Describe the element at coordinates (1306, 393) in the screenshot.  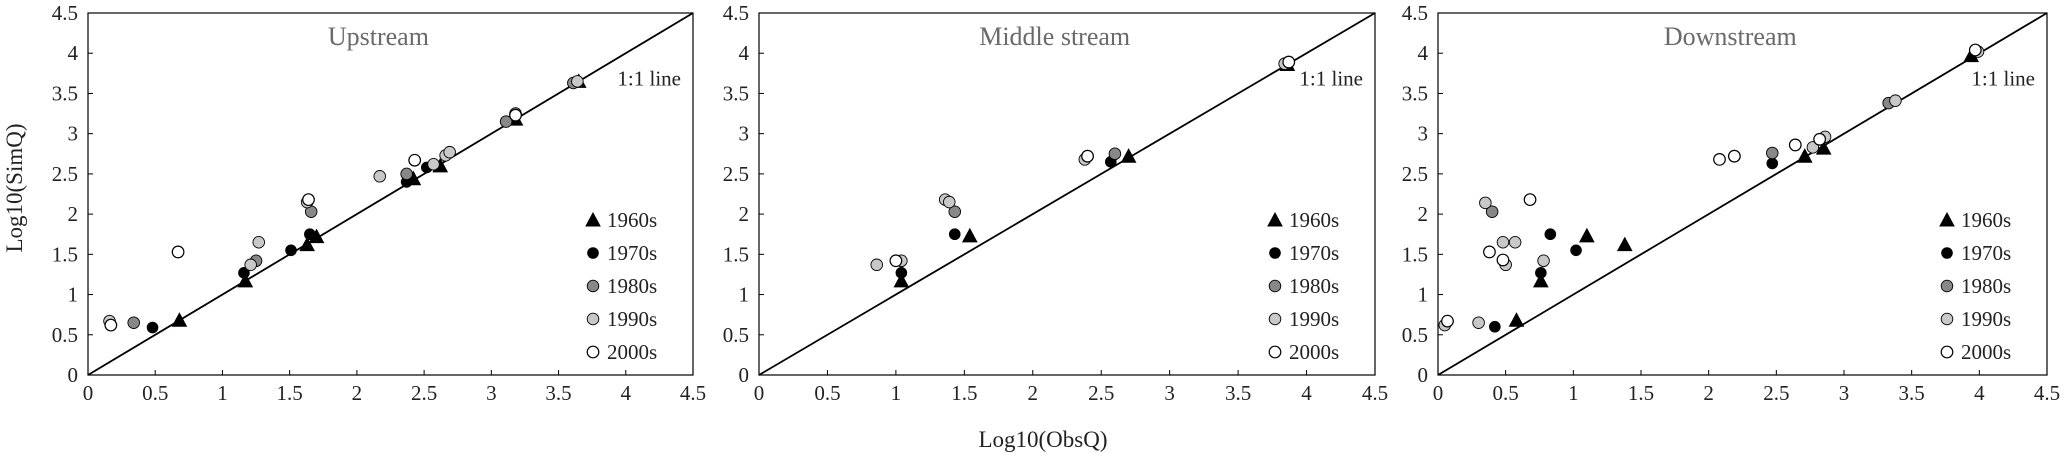
I see `x-tick-label: 4` at that location.